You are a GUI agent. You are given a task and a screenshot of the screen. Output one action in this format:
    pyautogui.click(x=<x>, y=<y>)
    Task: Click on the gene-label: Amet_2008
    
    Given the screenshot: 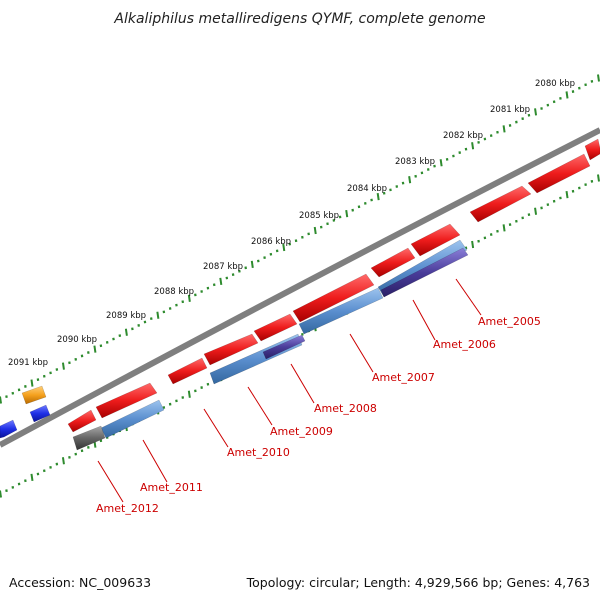 What is the action you would take?
    pyautogui.click(x=345, y=408)
    